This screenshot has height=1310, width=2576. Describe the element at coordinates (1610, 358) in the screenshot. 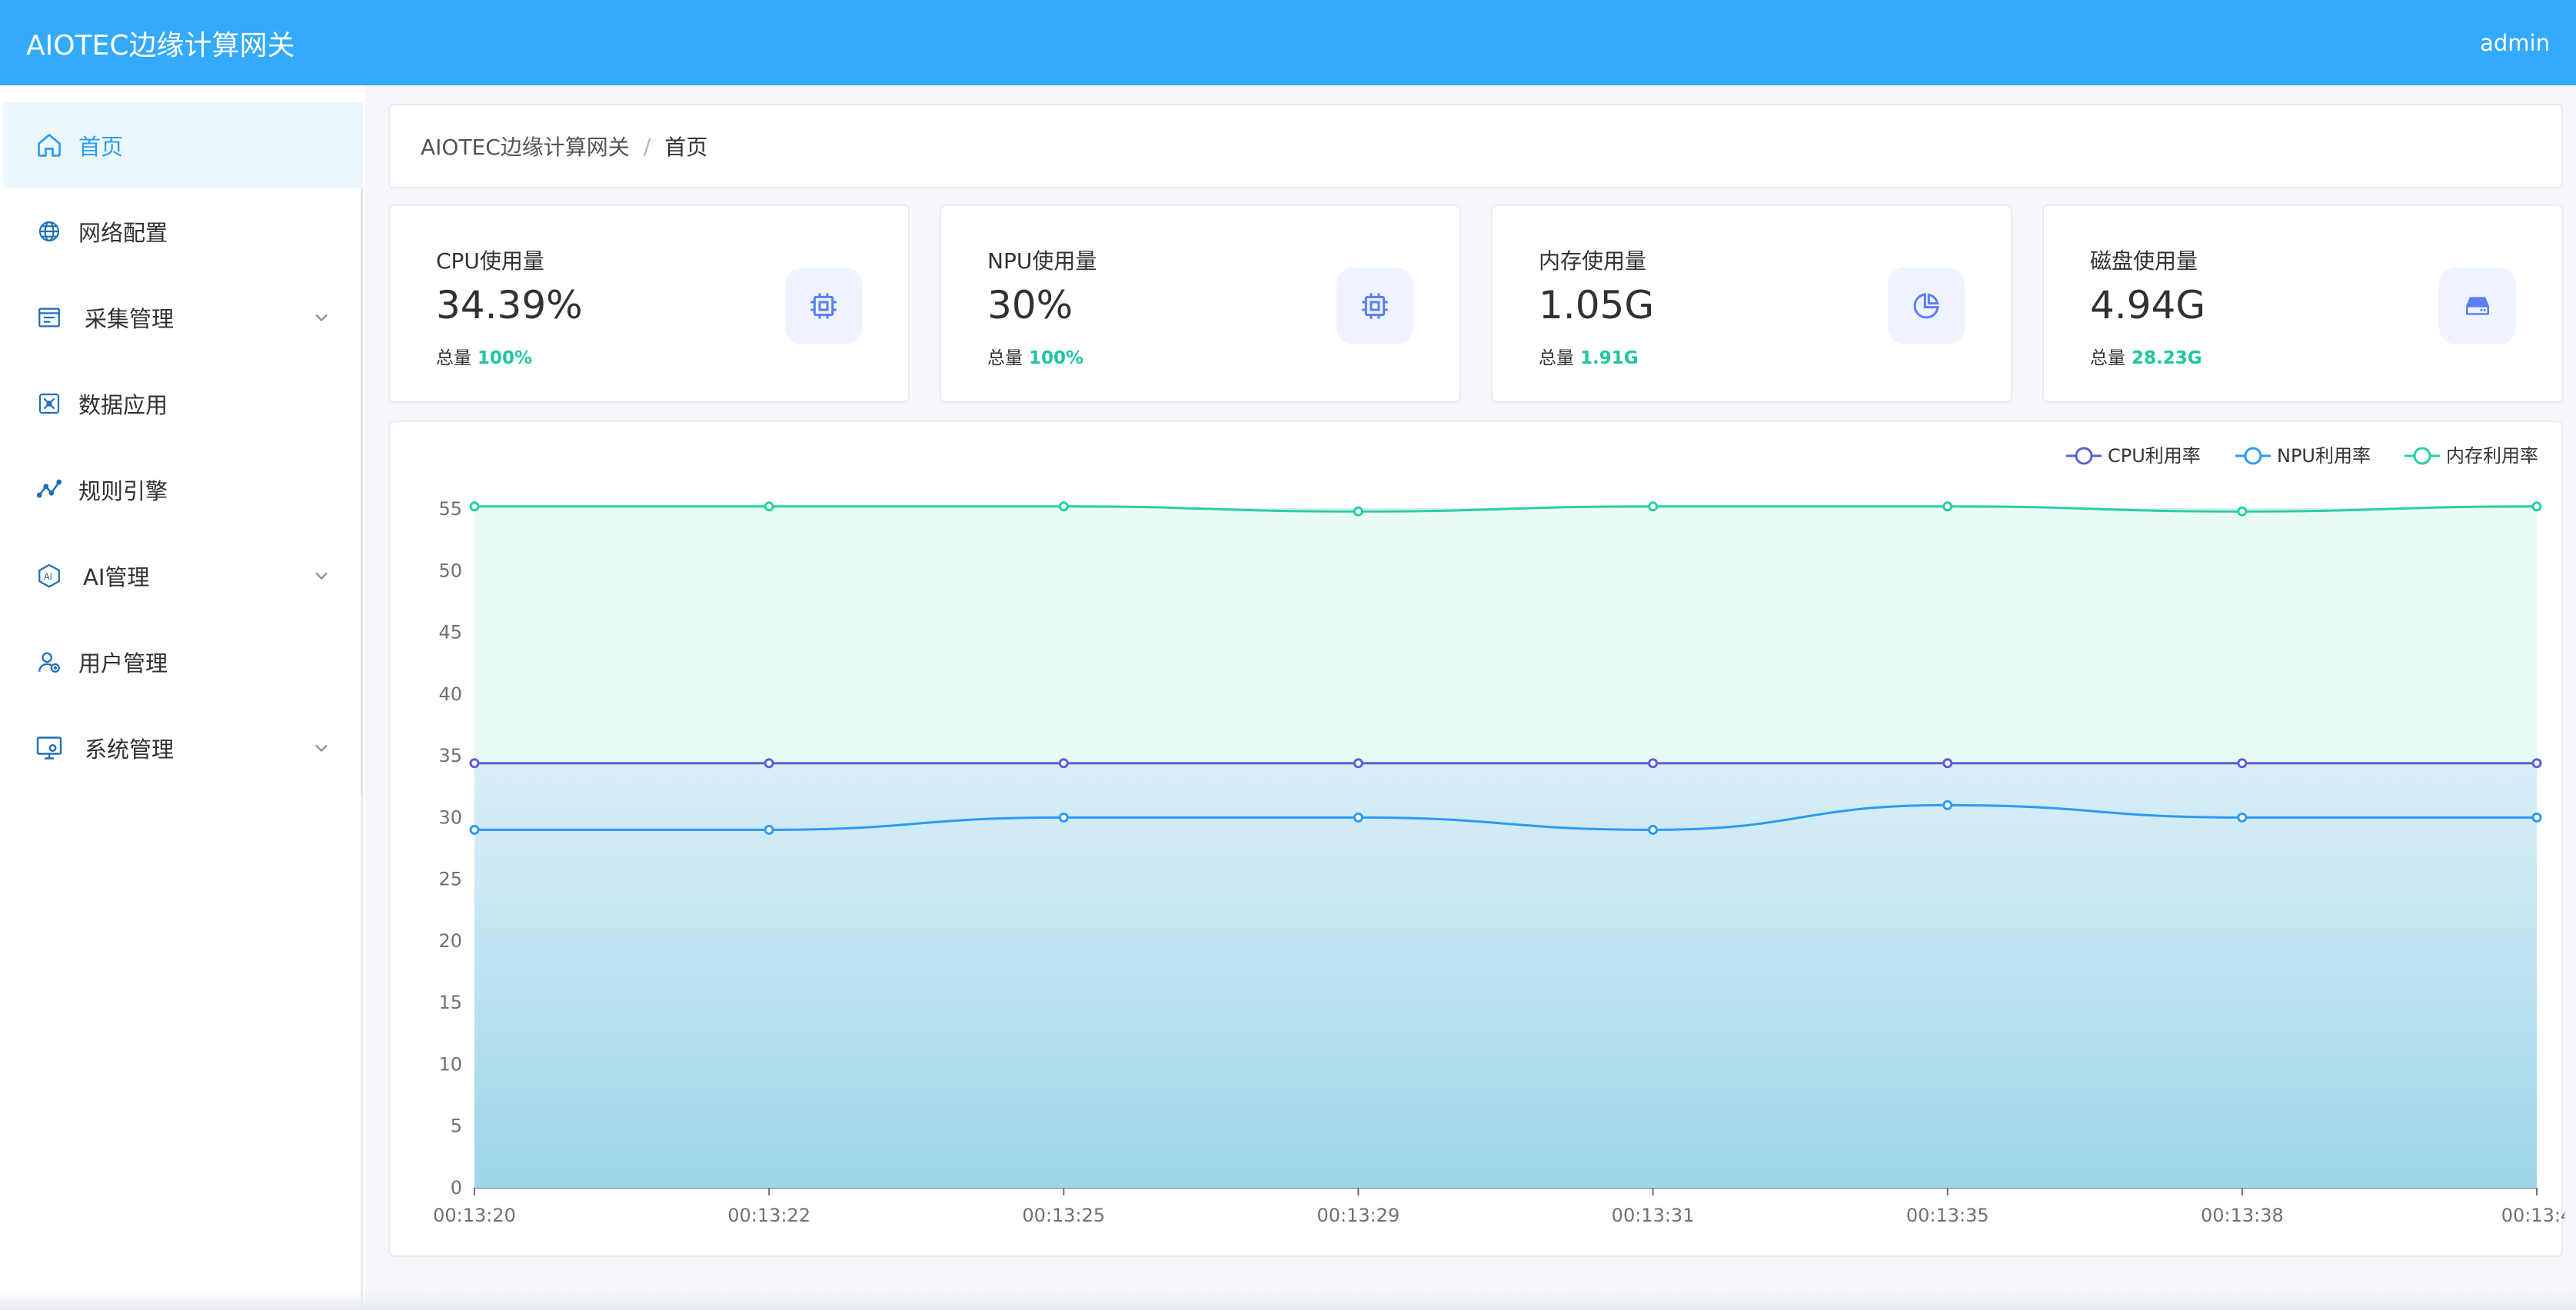

I see `stat-total-value: 1.91G` at that location.